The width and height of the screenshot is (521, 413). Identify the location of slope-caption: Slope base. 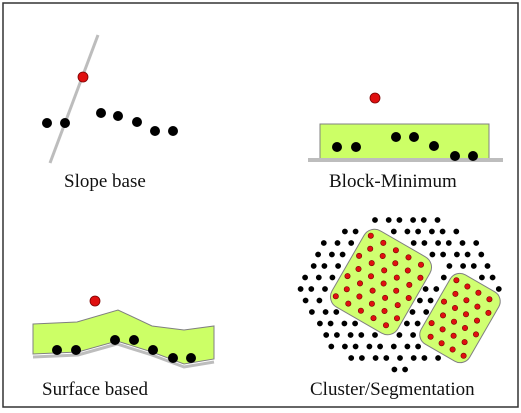
(105, 181).